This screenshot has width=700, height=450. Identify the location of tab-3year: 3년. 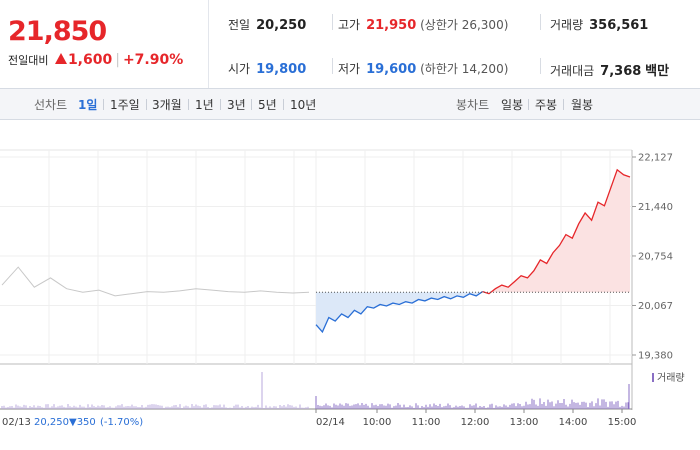
(236, 105).